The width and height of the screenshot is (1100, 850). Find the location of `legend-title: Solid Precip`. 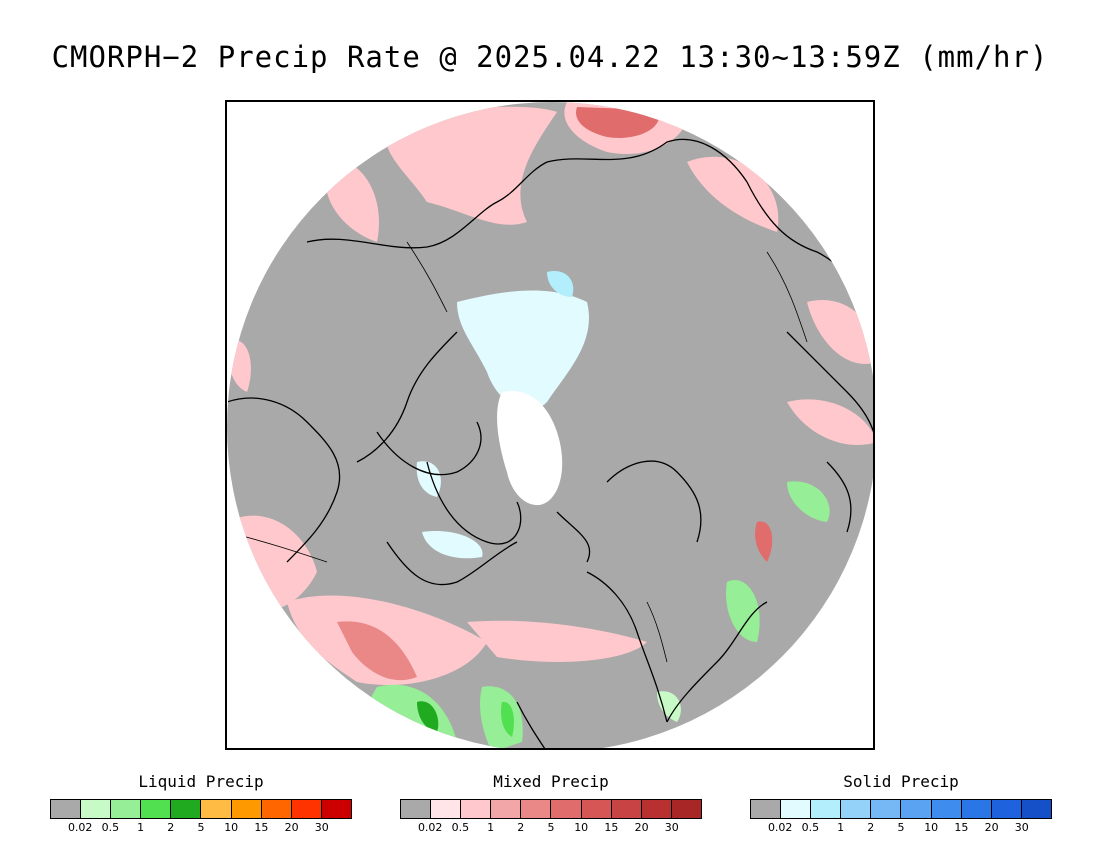

legend-title: Solid Precip is located at coordinates (901, 781).